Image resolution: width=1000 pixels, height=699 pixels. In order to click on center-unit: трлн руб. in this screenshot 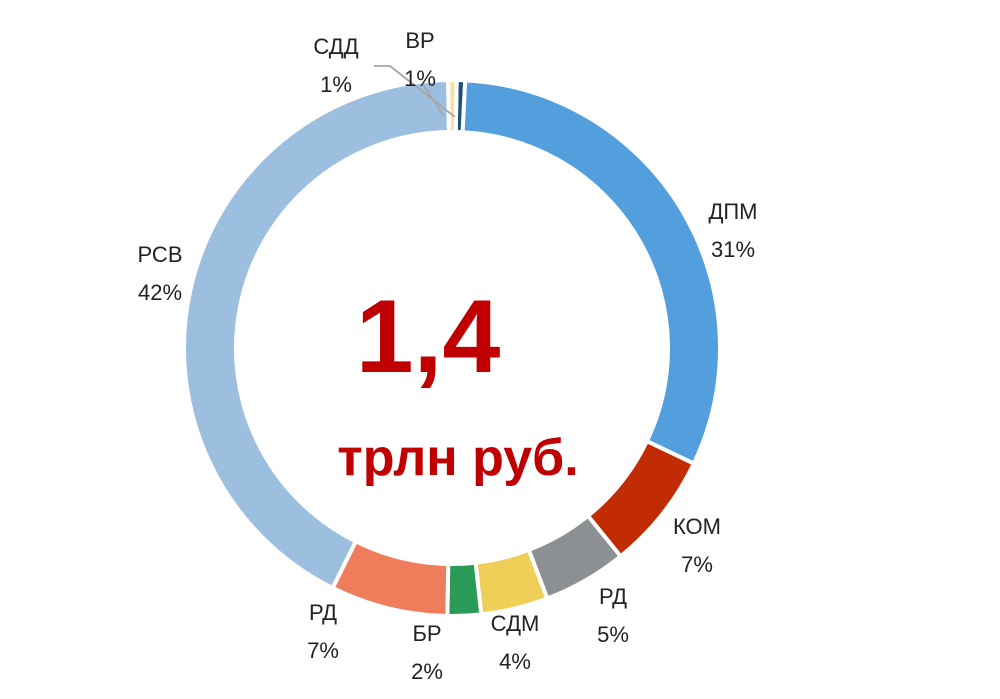, I will do `click(457, 458)`.